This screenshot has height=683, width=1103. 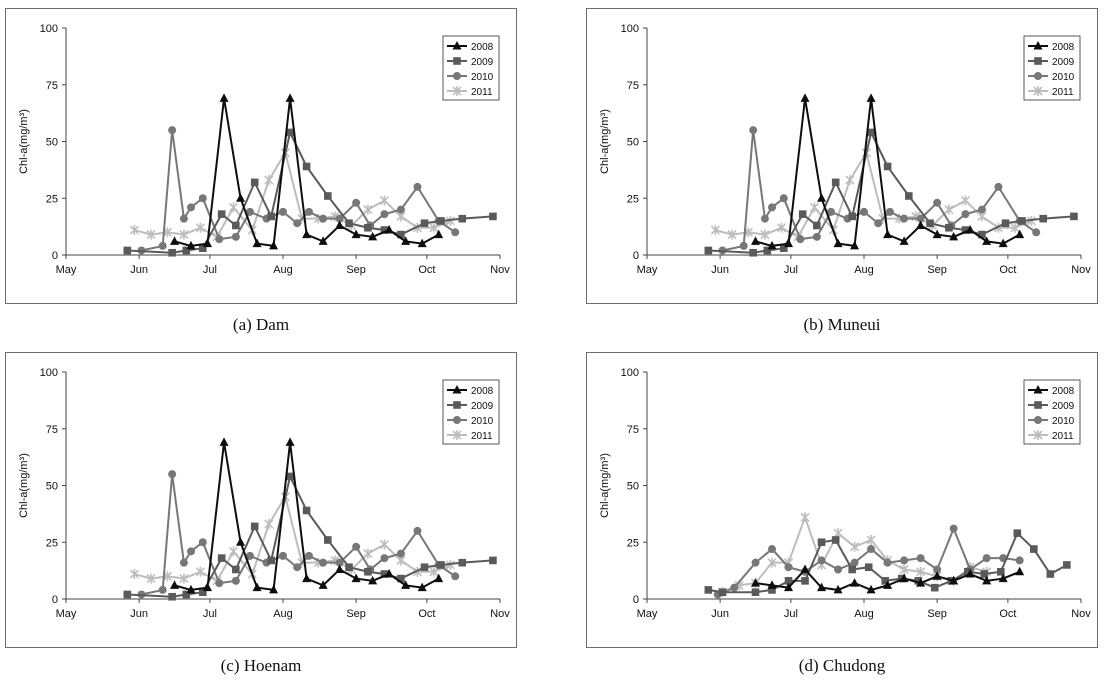 I want to click on series-2010, so click(x=298, y=190).